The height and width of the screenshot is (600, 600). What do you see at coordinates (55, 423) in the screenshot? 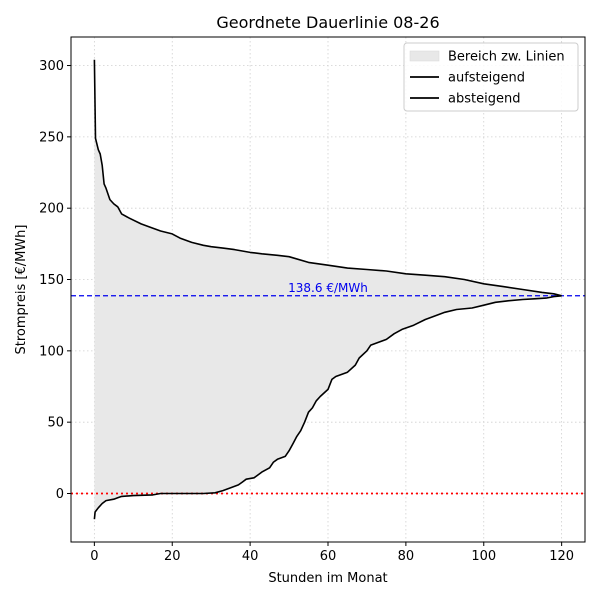
I see `y-tick-label: 50` at bounding box center [55, 423].